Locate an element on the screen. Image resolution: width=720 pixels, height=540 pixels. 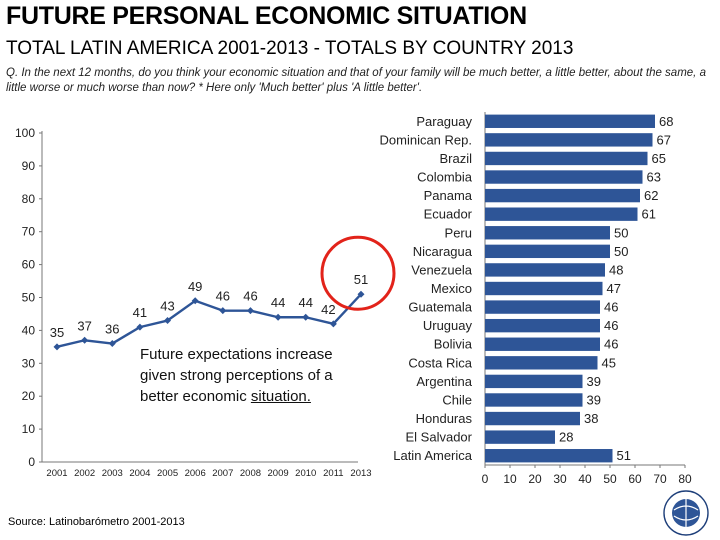
bar-x-tick-label: 20 is located at coordinates (535, 479).